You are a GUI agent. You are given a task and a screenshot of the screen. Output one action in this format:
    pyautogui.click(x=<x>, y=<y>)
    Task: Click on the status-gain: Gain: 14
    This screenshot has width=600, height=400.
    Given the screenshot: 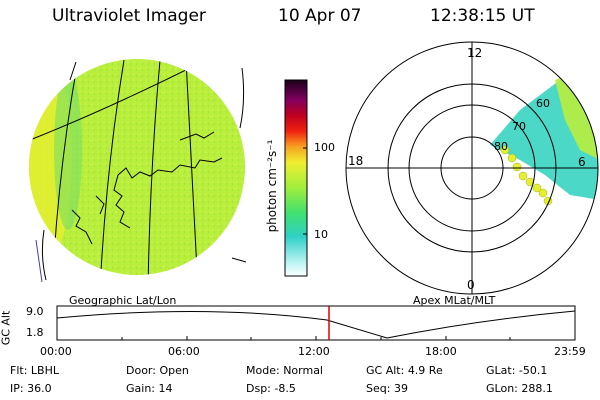 What is the action you would take?
    pyautogui.click(x=149, y=388)
    